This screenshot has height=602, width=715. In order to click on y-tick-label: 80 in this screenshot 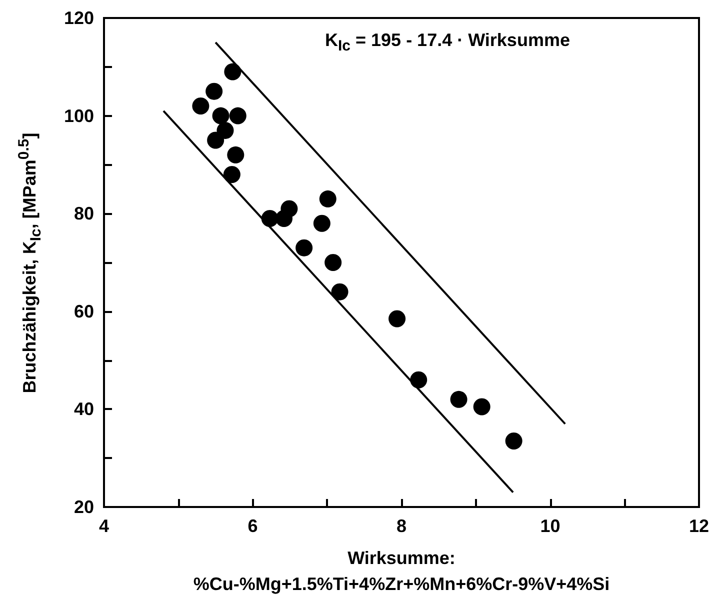, I will do `click(84, 214)`.